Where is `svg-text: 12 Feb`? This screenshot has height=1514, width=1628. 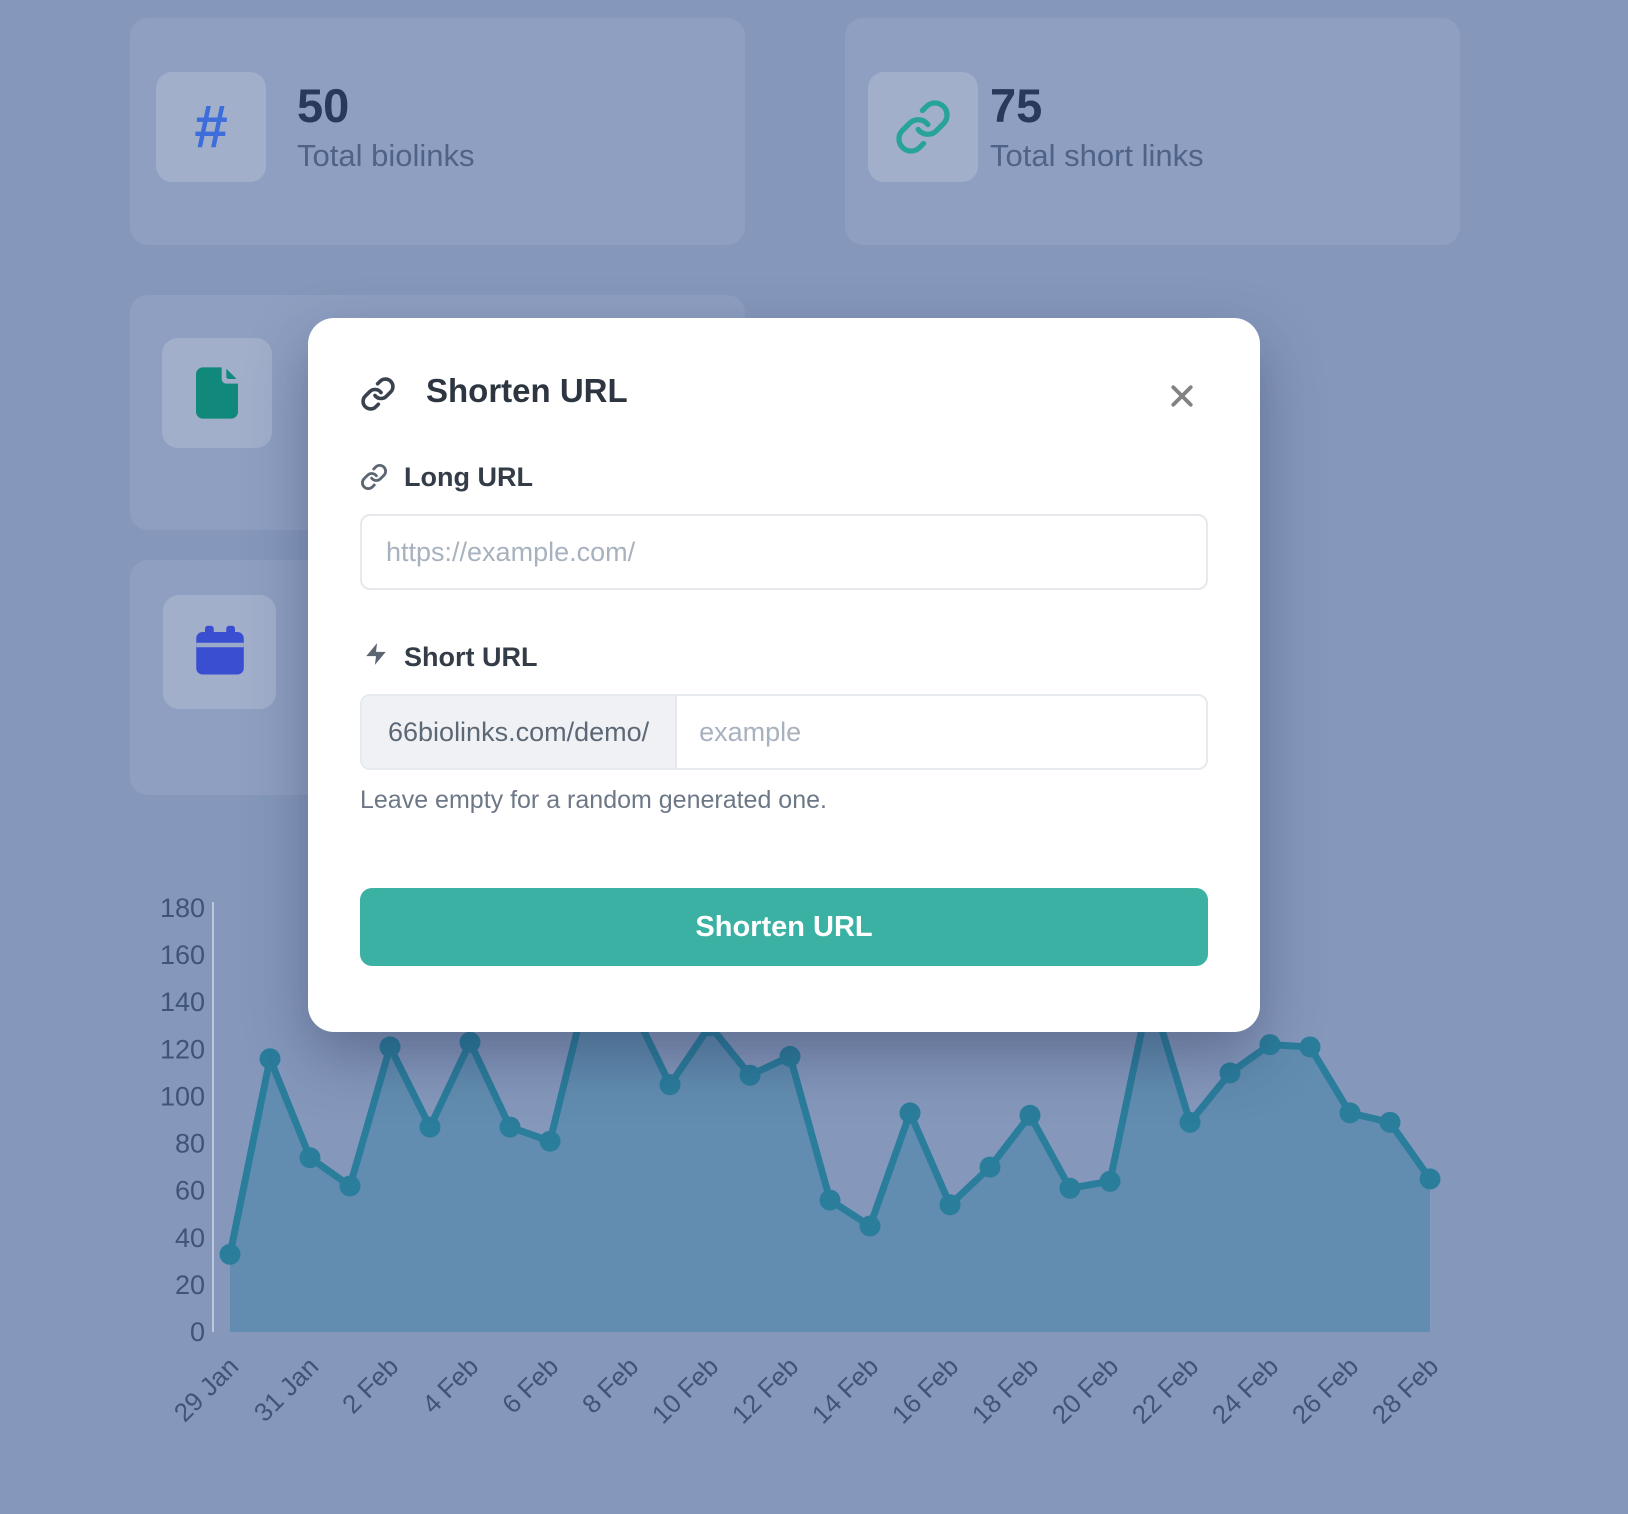
svg-text: 12 Feb is located at coordinates (765, 1390).